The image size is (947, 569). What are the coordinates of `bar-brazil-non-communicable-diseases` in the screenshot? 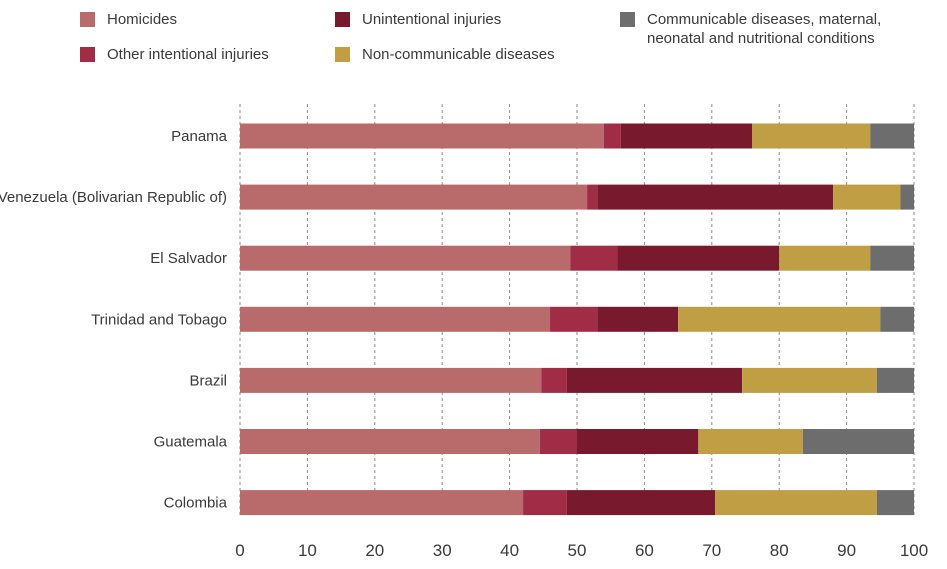 It's located at (809, 380).